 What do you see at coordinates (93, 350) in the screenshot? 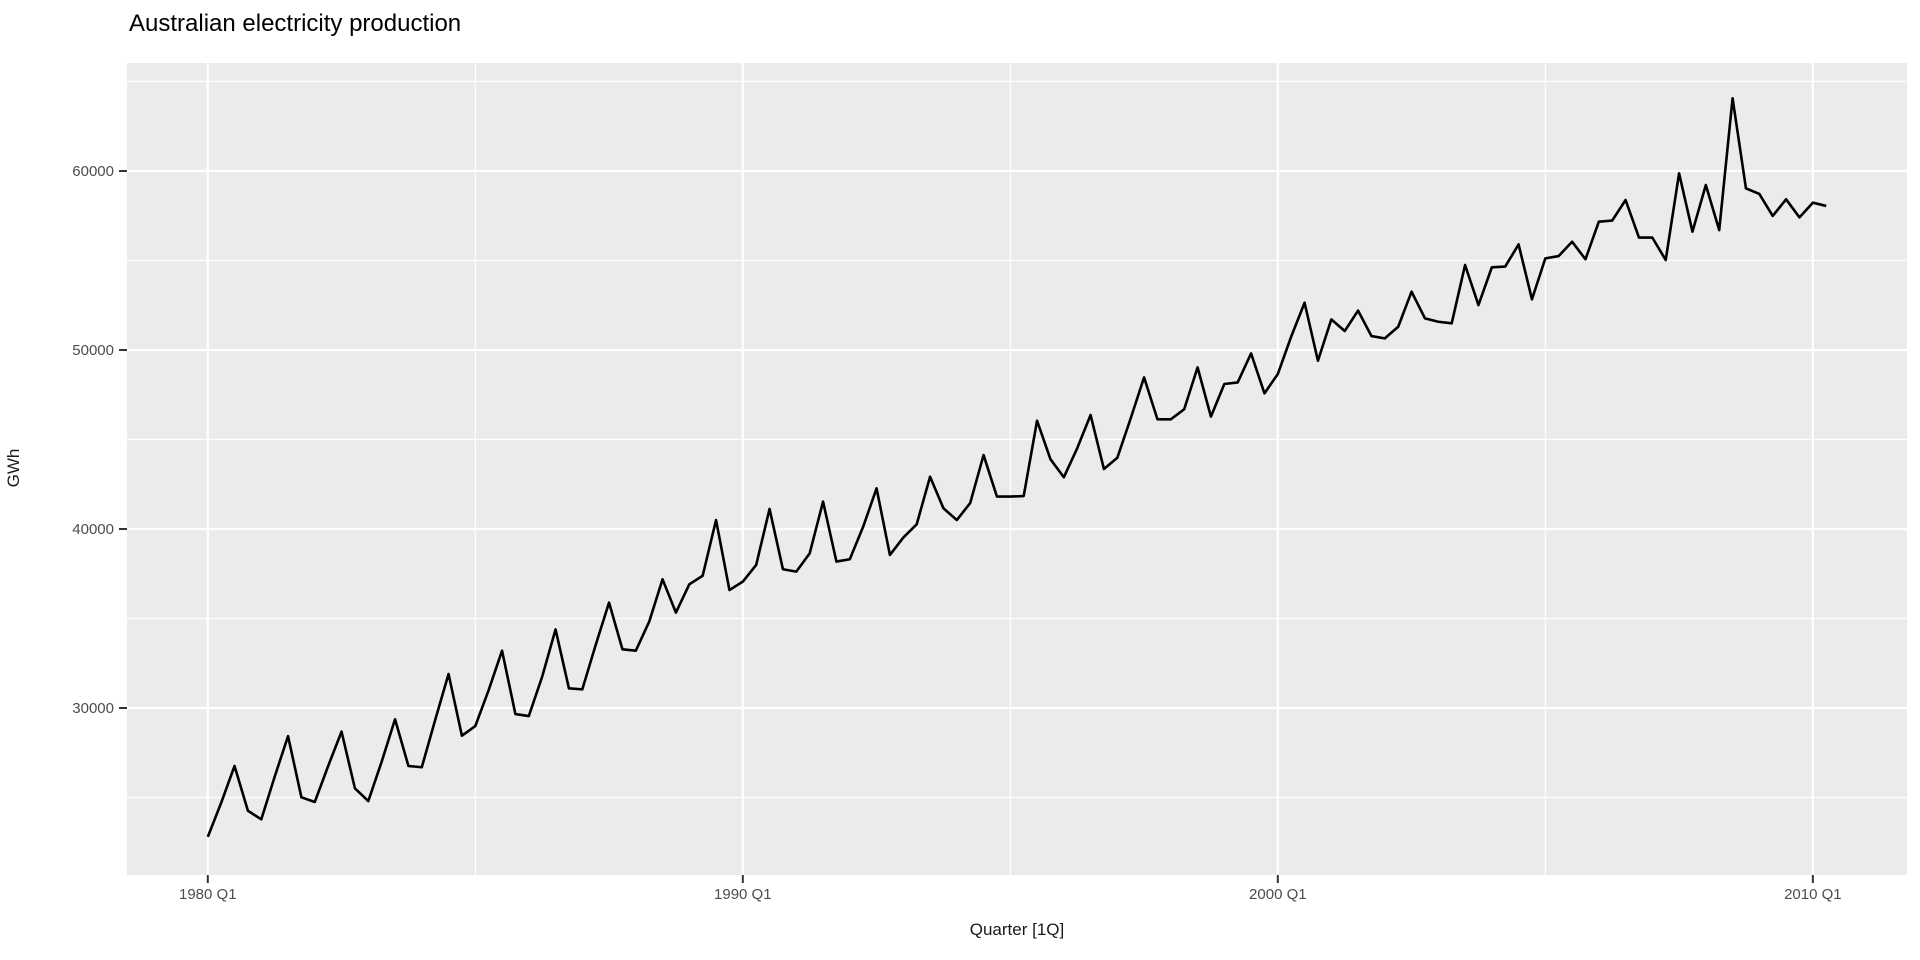
I see `y-tick-label: 50000` at bounding box center [93, 350].